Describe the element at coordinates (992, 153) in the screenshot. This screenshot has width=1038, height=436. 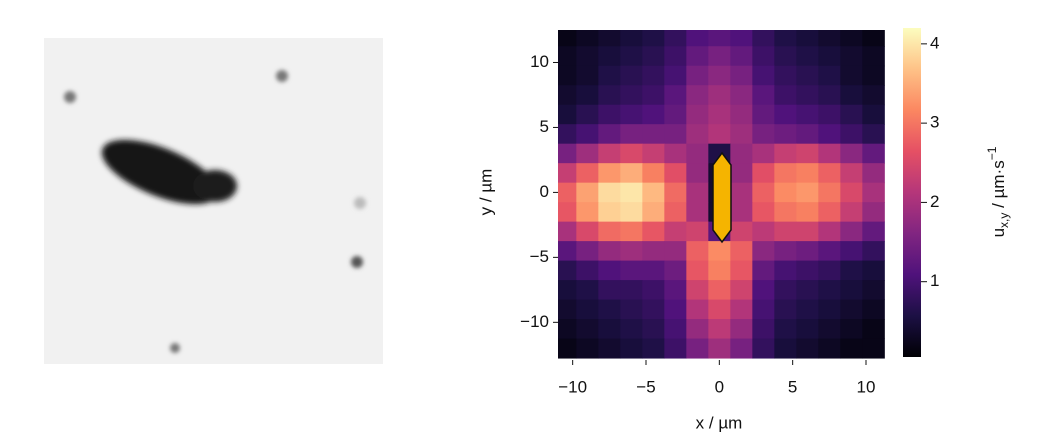
I see `colorbar-label-sup: −1` at that location.